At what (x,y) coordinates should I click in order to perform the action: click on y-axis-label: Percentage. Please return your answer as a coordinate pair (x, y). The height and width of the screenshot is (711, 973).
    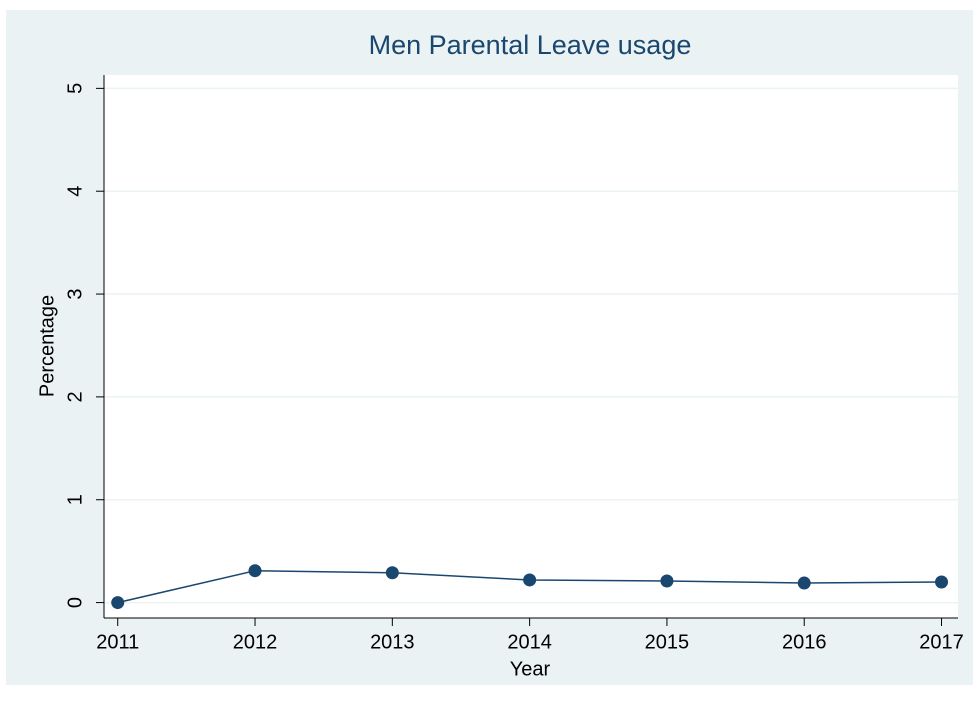
    Looking at the image, I should click on (47, 346).